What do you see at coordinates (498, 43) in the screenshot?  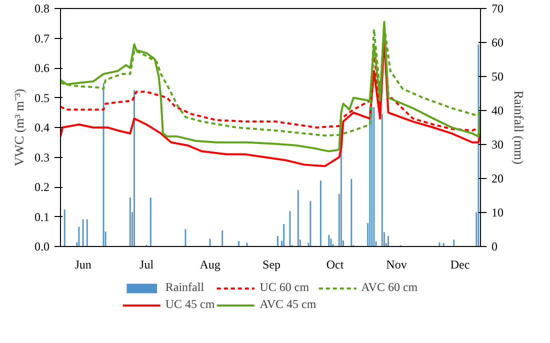 I see `y2-tick-label: 60` at bounding box center [498, 43].